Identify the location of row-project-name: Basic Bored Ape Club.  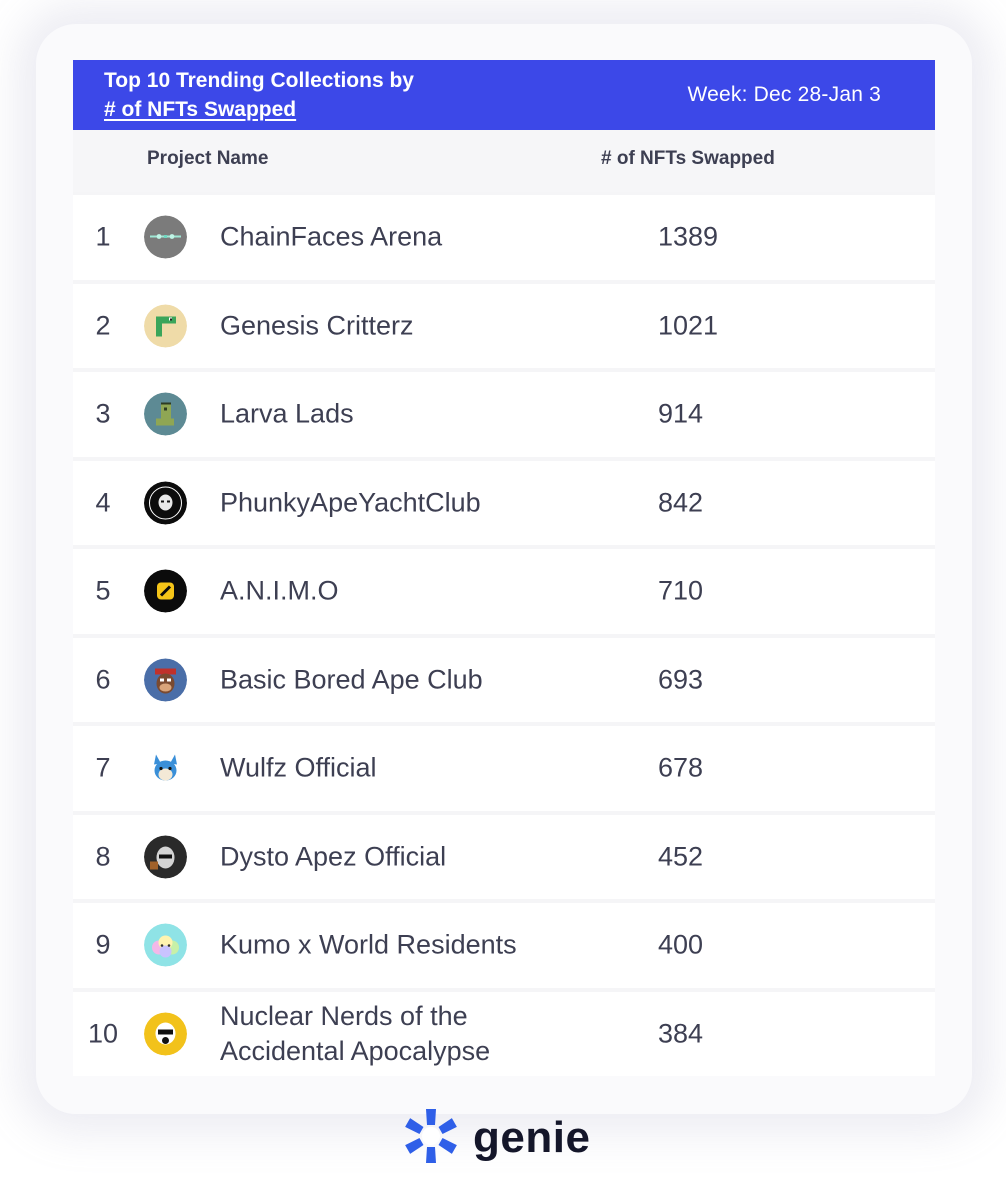
(351, 679).